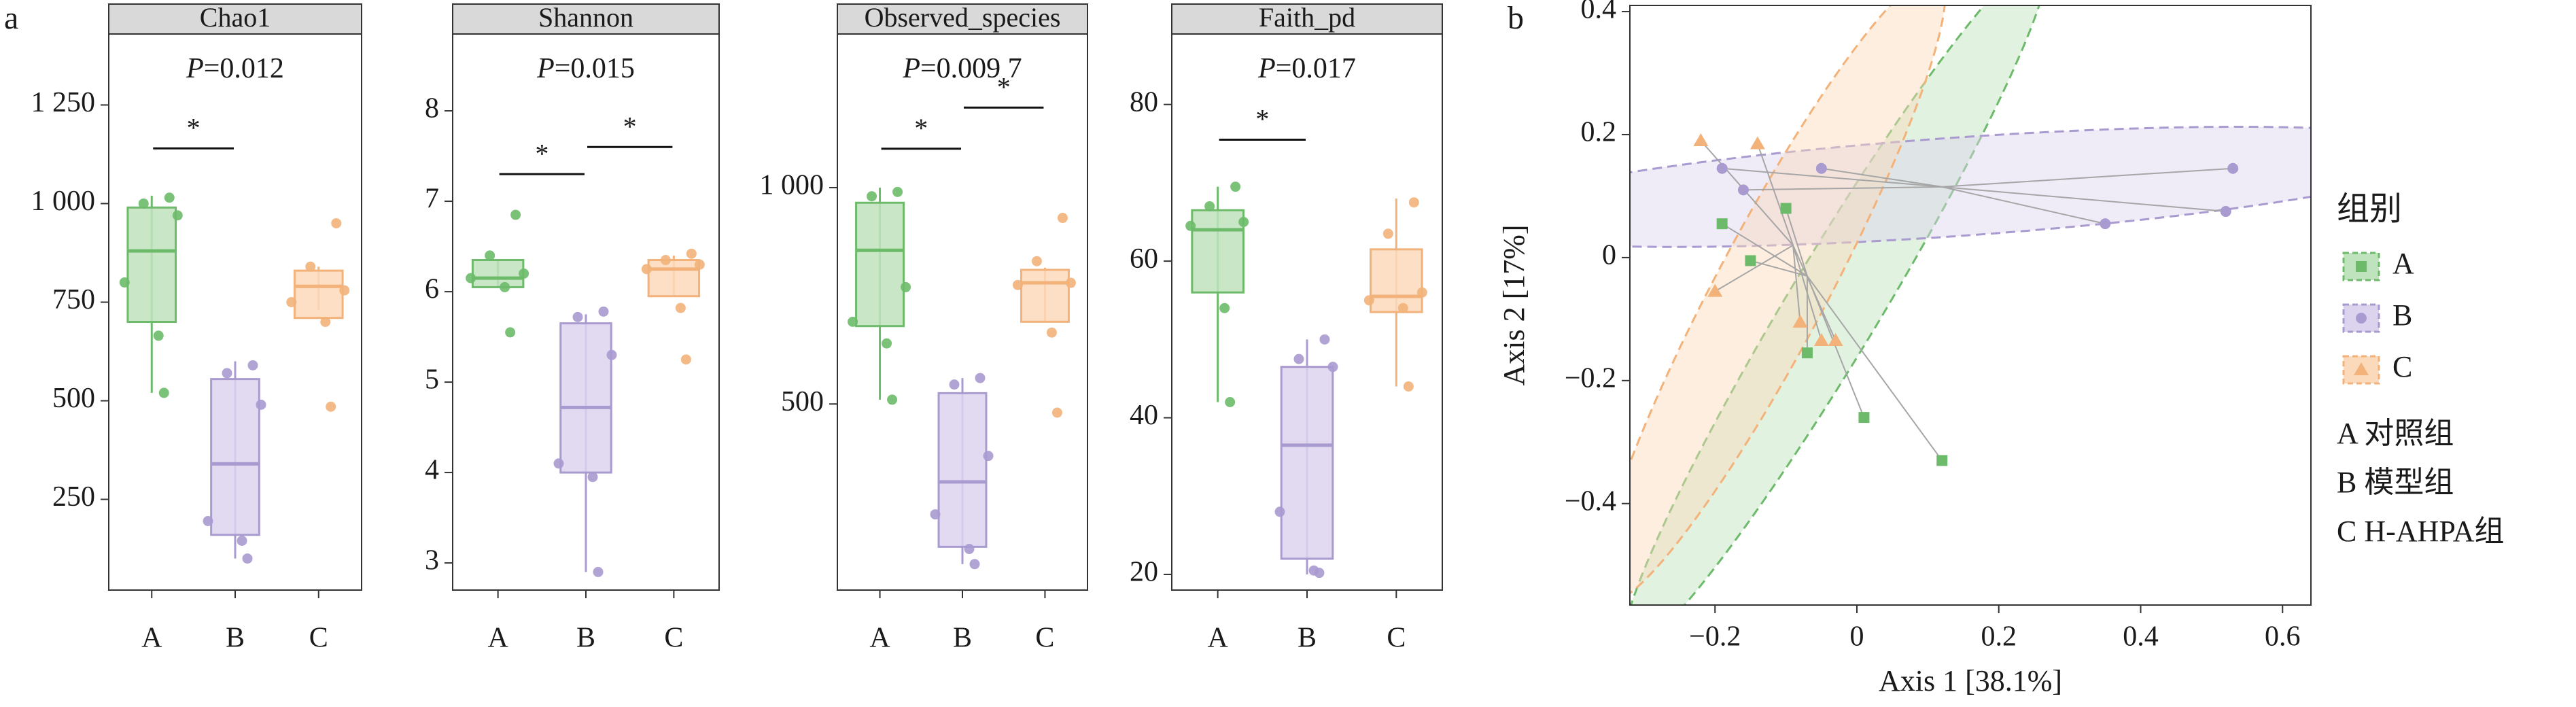 Image resolution: width=2576 pixels, height=707 pixels. I want to click on legend-marker-C, so click(2361, 368).